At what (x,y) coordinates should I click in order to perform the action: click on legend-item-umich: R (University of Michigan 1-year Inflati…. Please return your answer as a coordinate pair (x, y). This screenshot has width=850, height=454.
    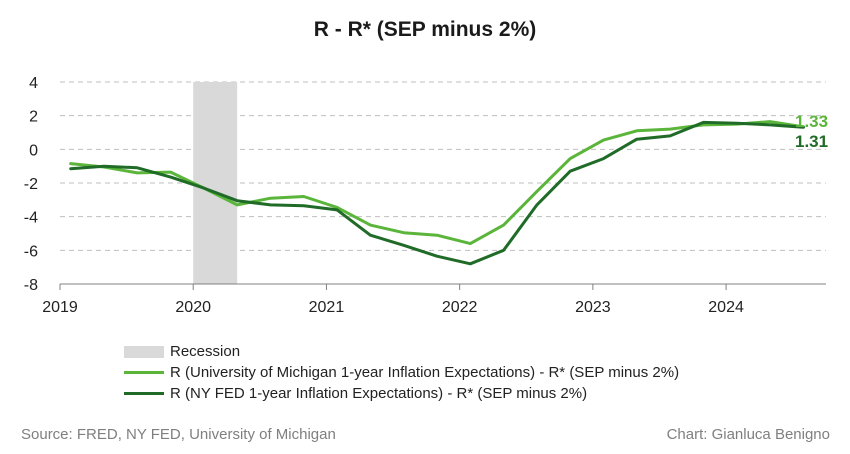
    Looking at the image, I should click on (401, 372).